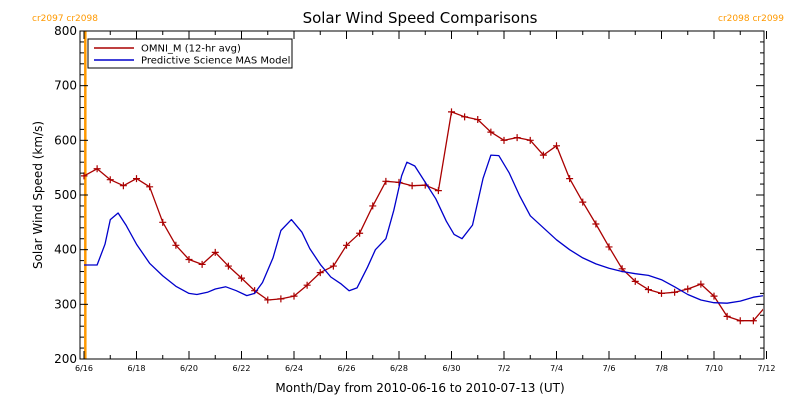 The height and width of the screenshot is (400, 800). I want to click on x-tick-label: 7/8, so click(661, 368).